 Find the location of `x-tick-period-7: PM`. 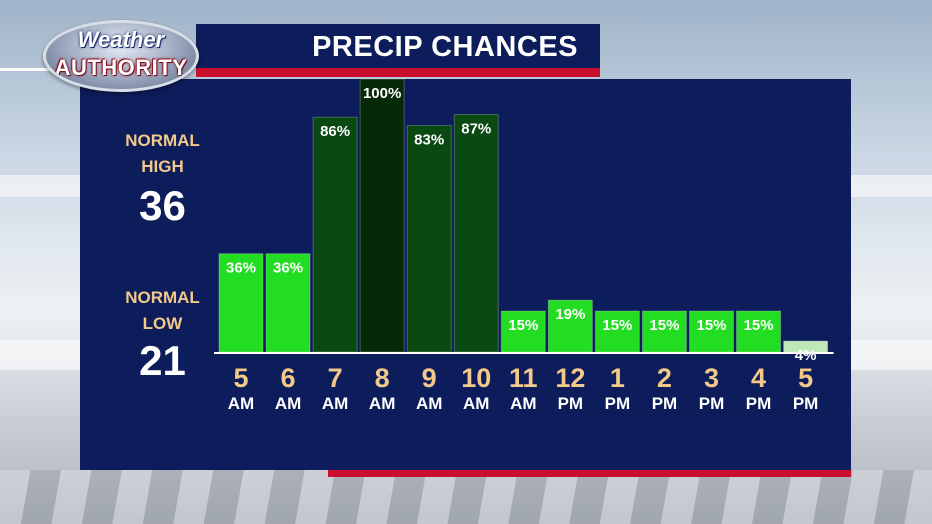

x-tick-period-7: PM is located at coordinates (571, 403).